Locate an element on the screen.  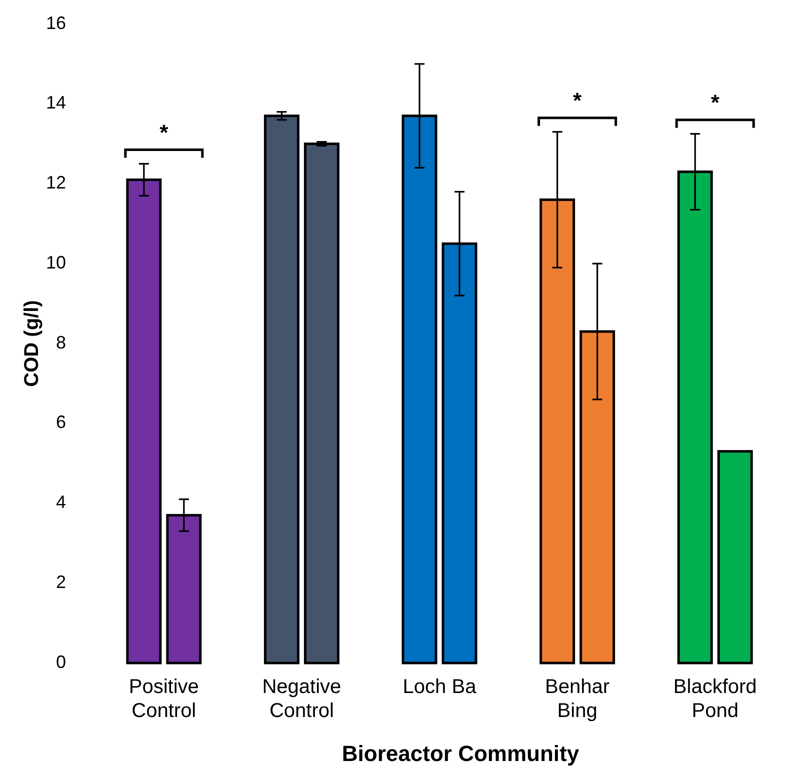
y-tick-label: 16 is located at coordinates (56, 22).